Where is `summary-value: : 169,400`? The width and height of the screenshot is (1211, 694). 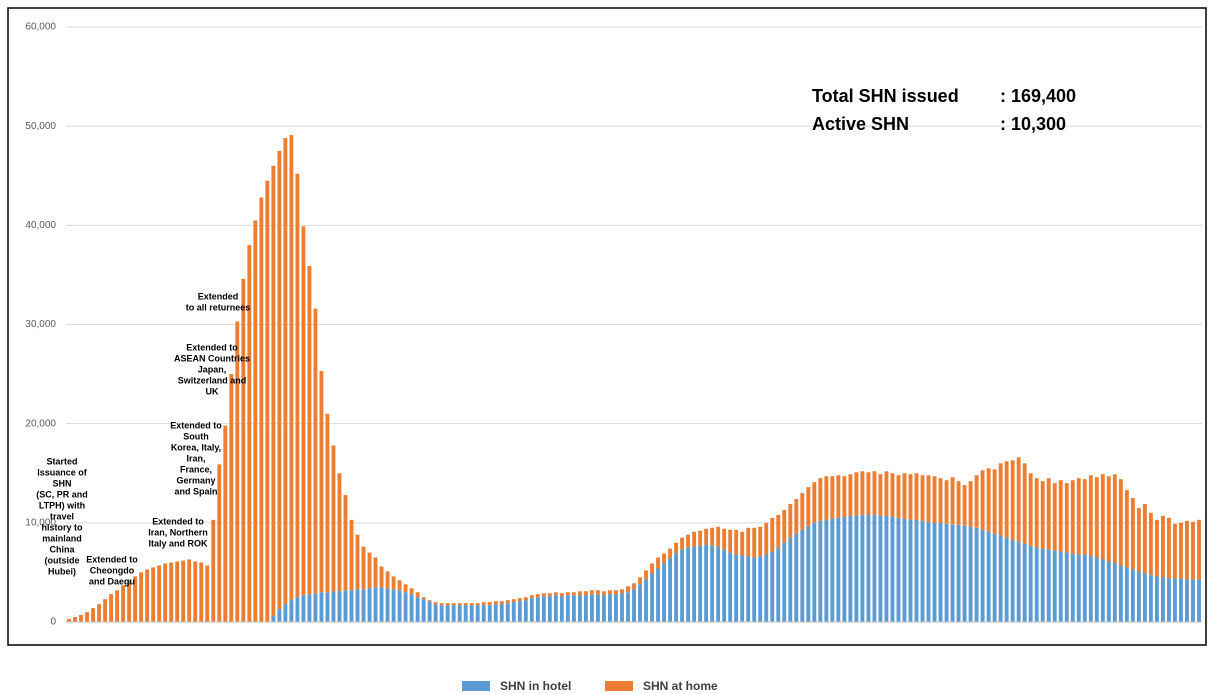 summary-value: : 169,400 is located at coordinates (1038, 96).